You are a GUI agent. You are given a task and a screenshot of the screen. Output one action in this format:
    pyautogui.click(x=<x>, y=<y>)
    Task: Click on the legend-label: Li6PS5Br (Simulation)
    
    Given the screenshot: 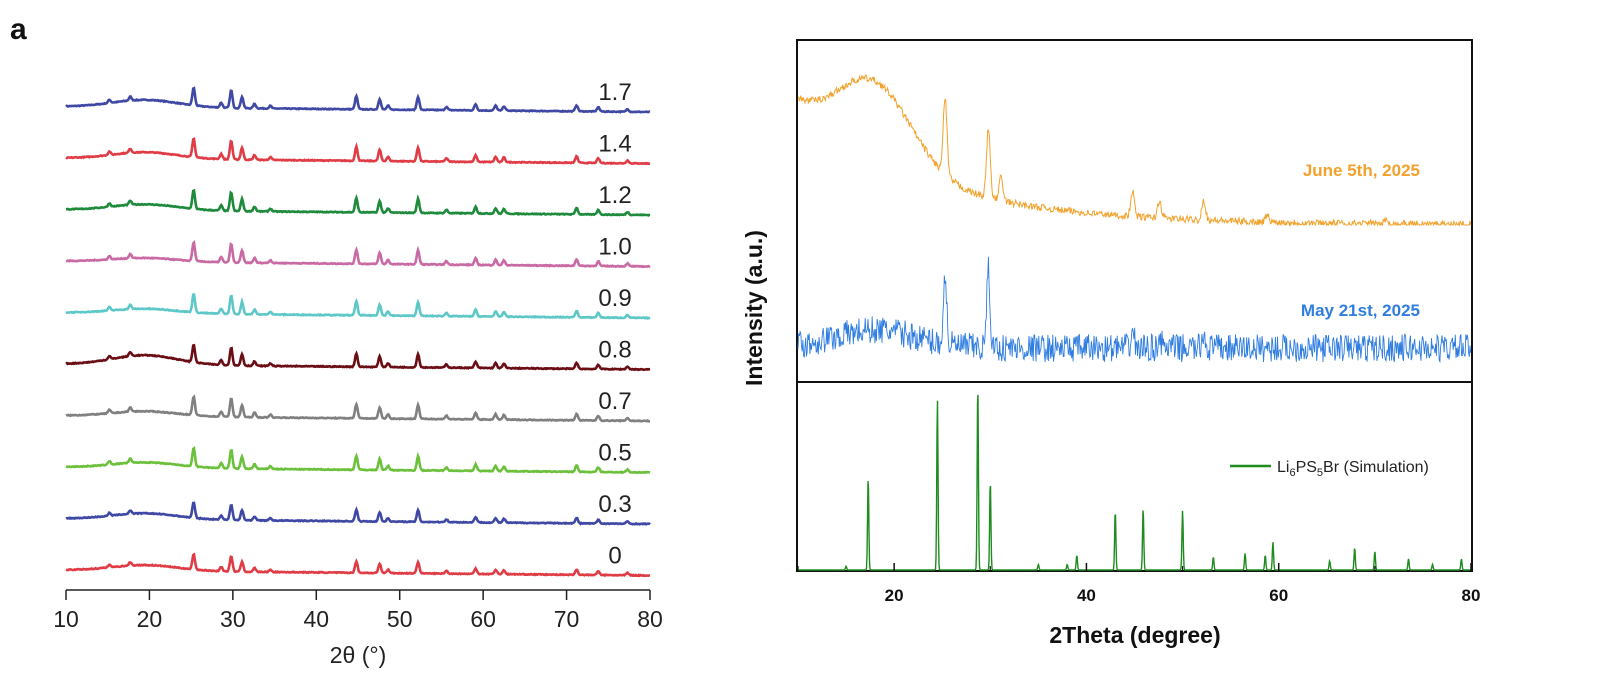 What is the action you would take?
    pyautogui.click(x=1353, y=469)
    